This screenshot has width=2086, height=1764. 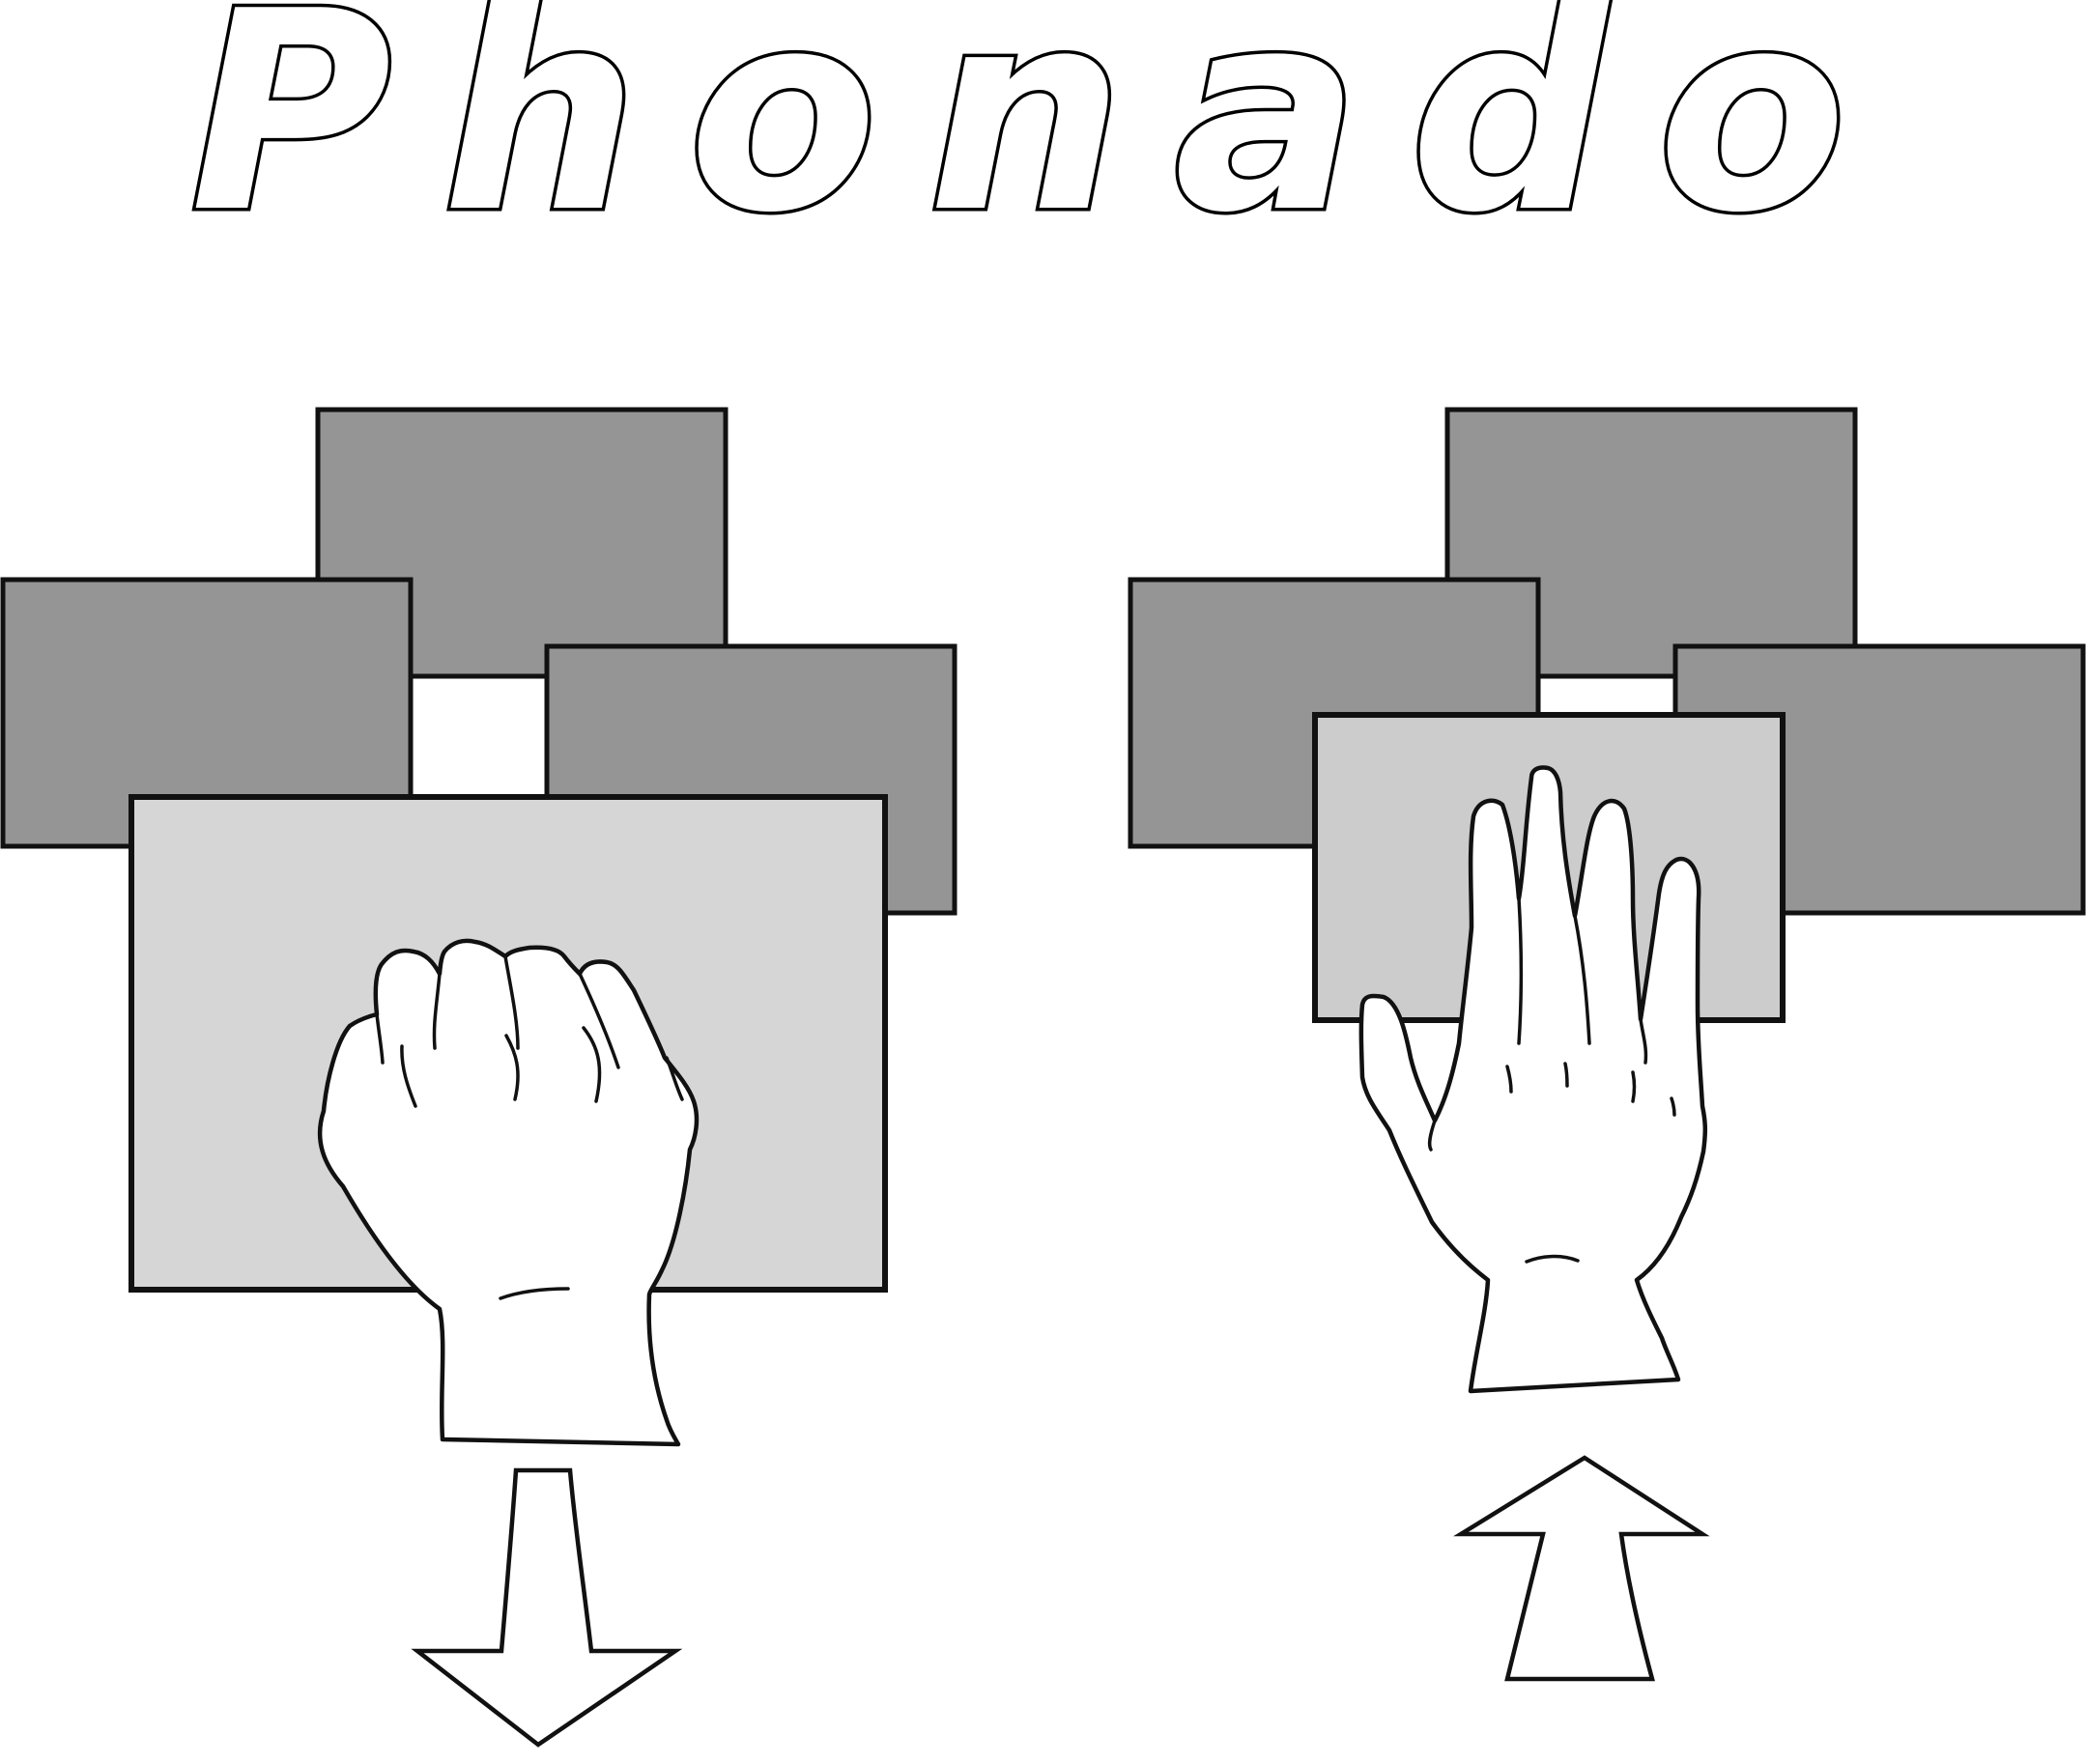 What do you see at coordinates (509, 1192) in the screenshot?
I see `fist-hand-icon` at bounding box center [509, 1192].